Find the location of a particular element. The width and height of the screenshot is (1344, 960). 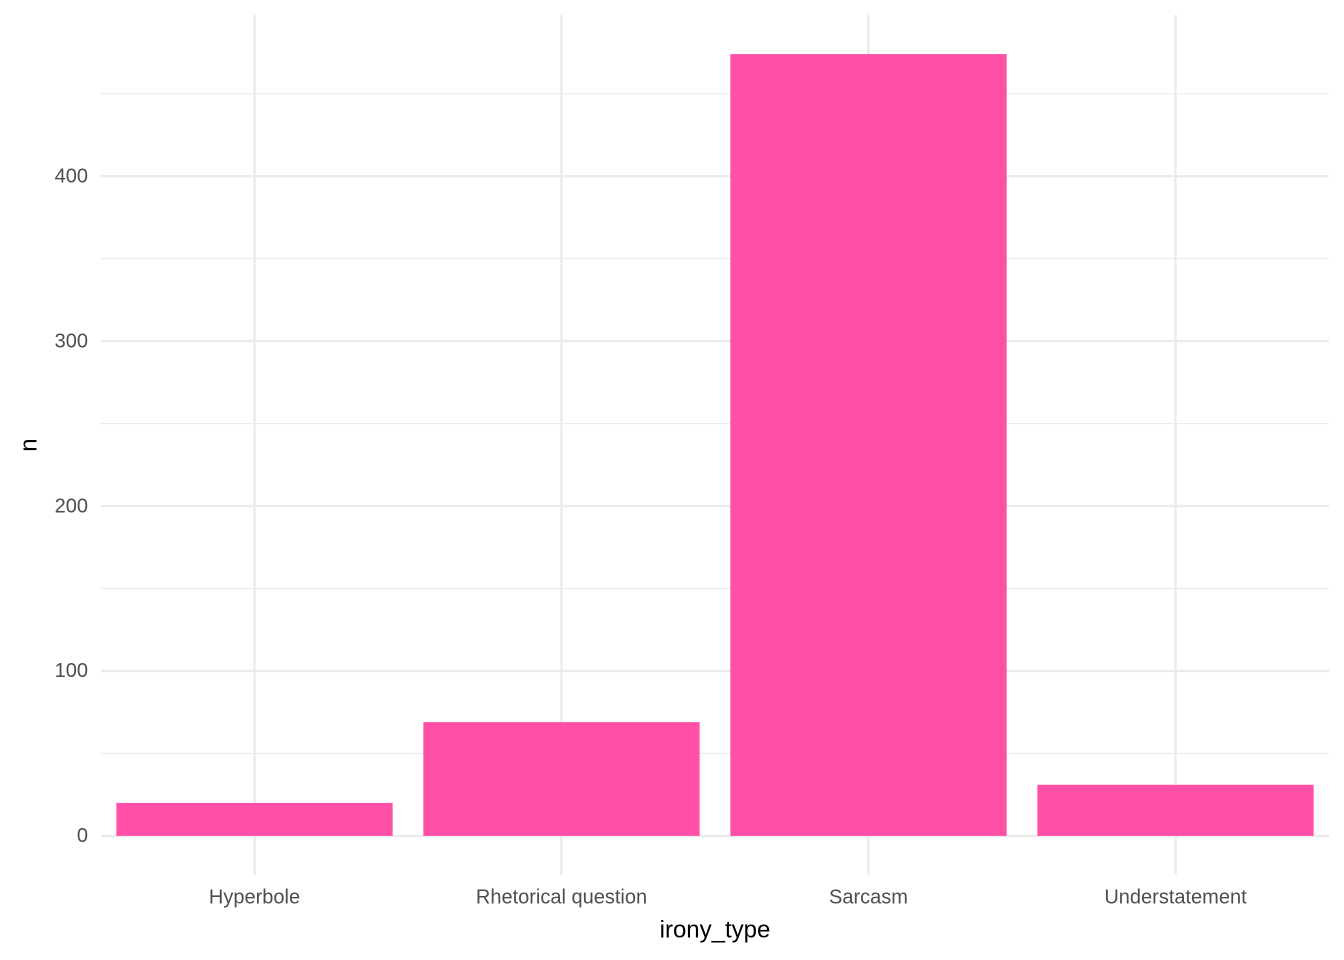

x-axis-title: irony_type is located at coordinates (715, 929).